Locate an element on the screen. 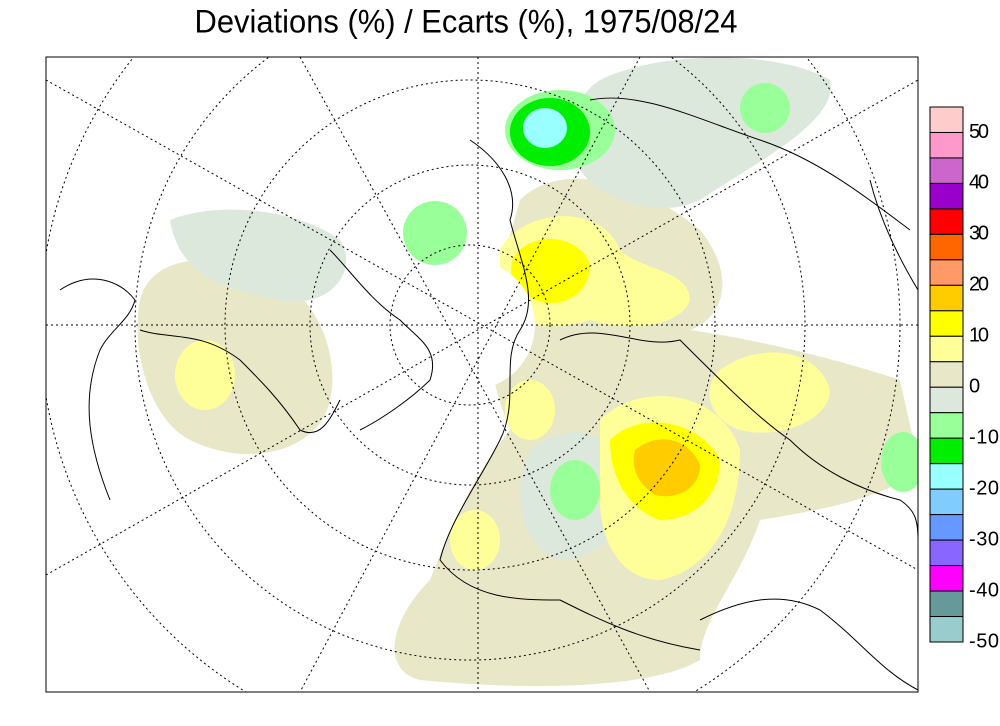 This screenshot has width=1000, height=726. legend-label: 20 is located at coordinates (979, 285).